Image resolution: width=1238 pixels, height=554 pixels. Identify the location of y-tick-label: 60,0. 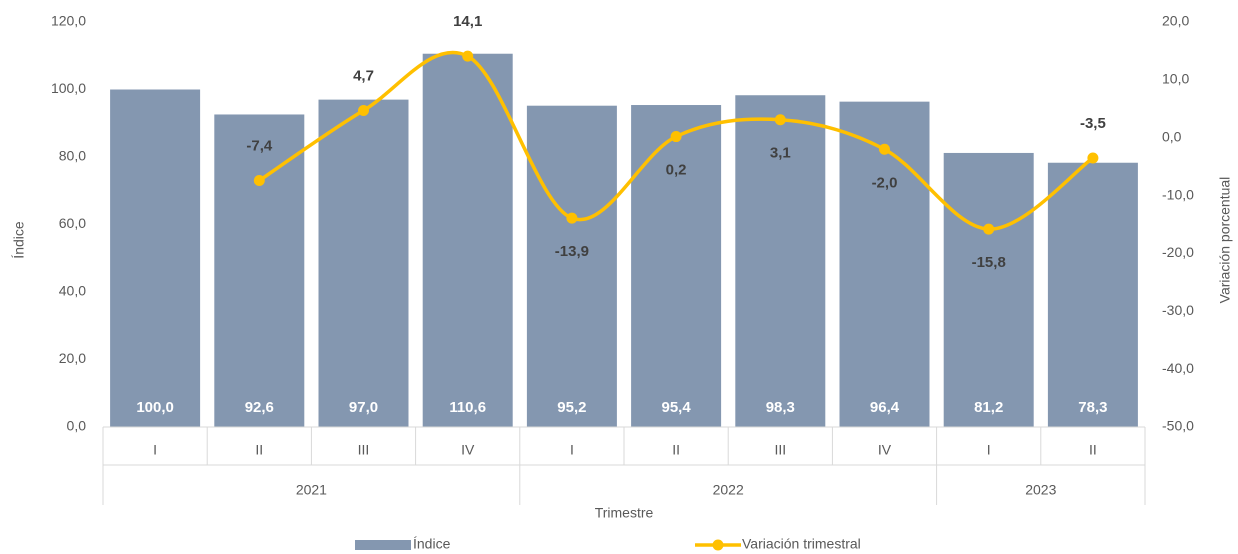
(72, 223).